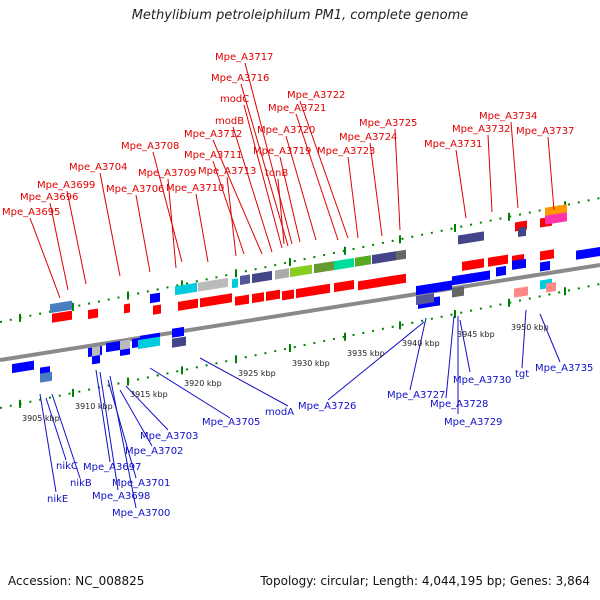  What do you see at coordinates (66, 185) in the screenshot?
I see `label-mpe-a3699: Mpe_A3699` at bounding box center [66, 185].